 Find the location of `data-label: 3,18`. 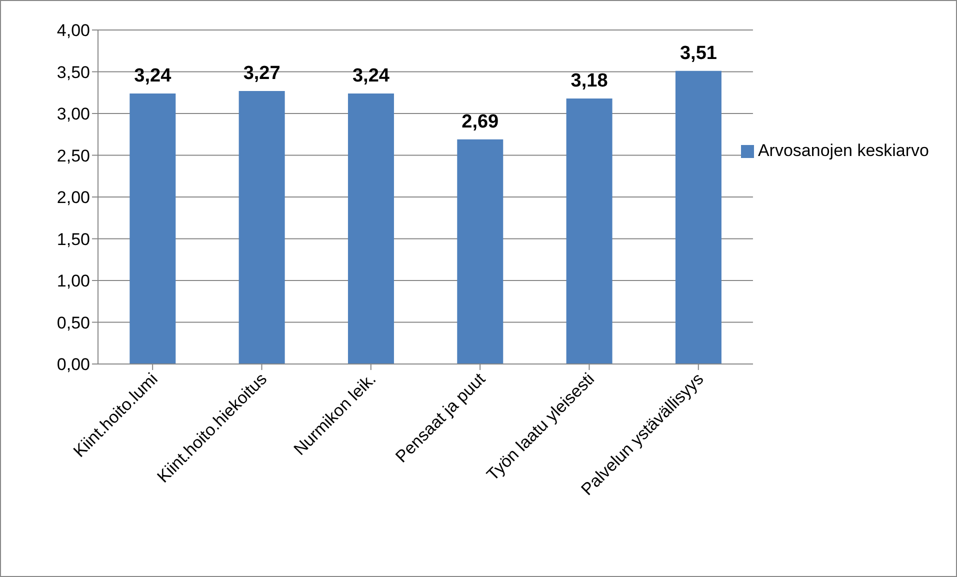

data-label: 3,18 is located at coordinates (589, 81).